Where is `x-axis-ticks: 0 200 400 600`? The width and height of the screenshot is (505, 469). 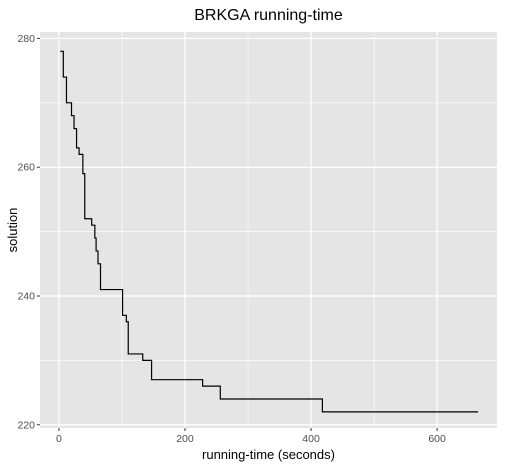 x-axis-ticks: 0 200 400 600 is located at coordinates (251, 436).